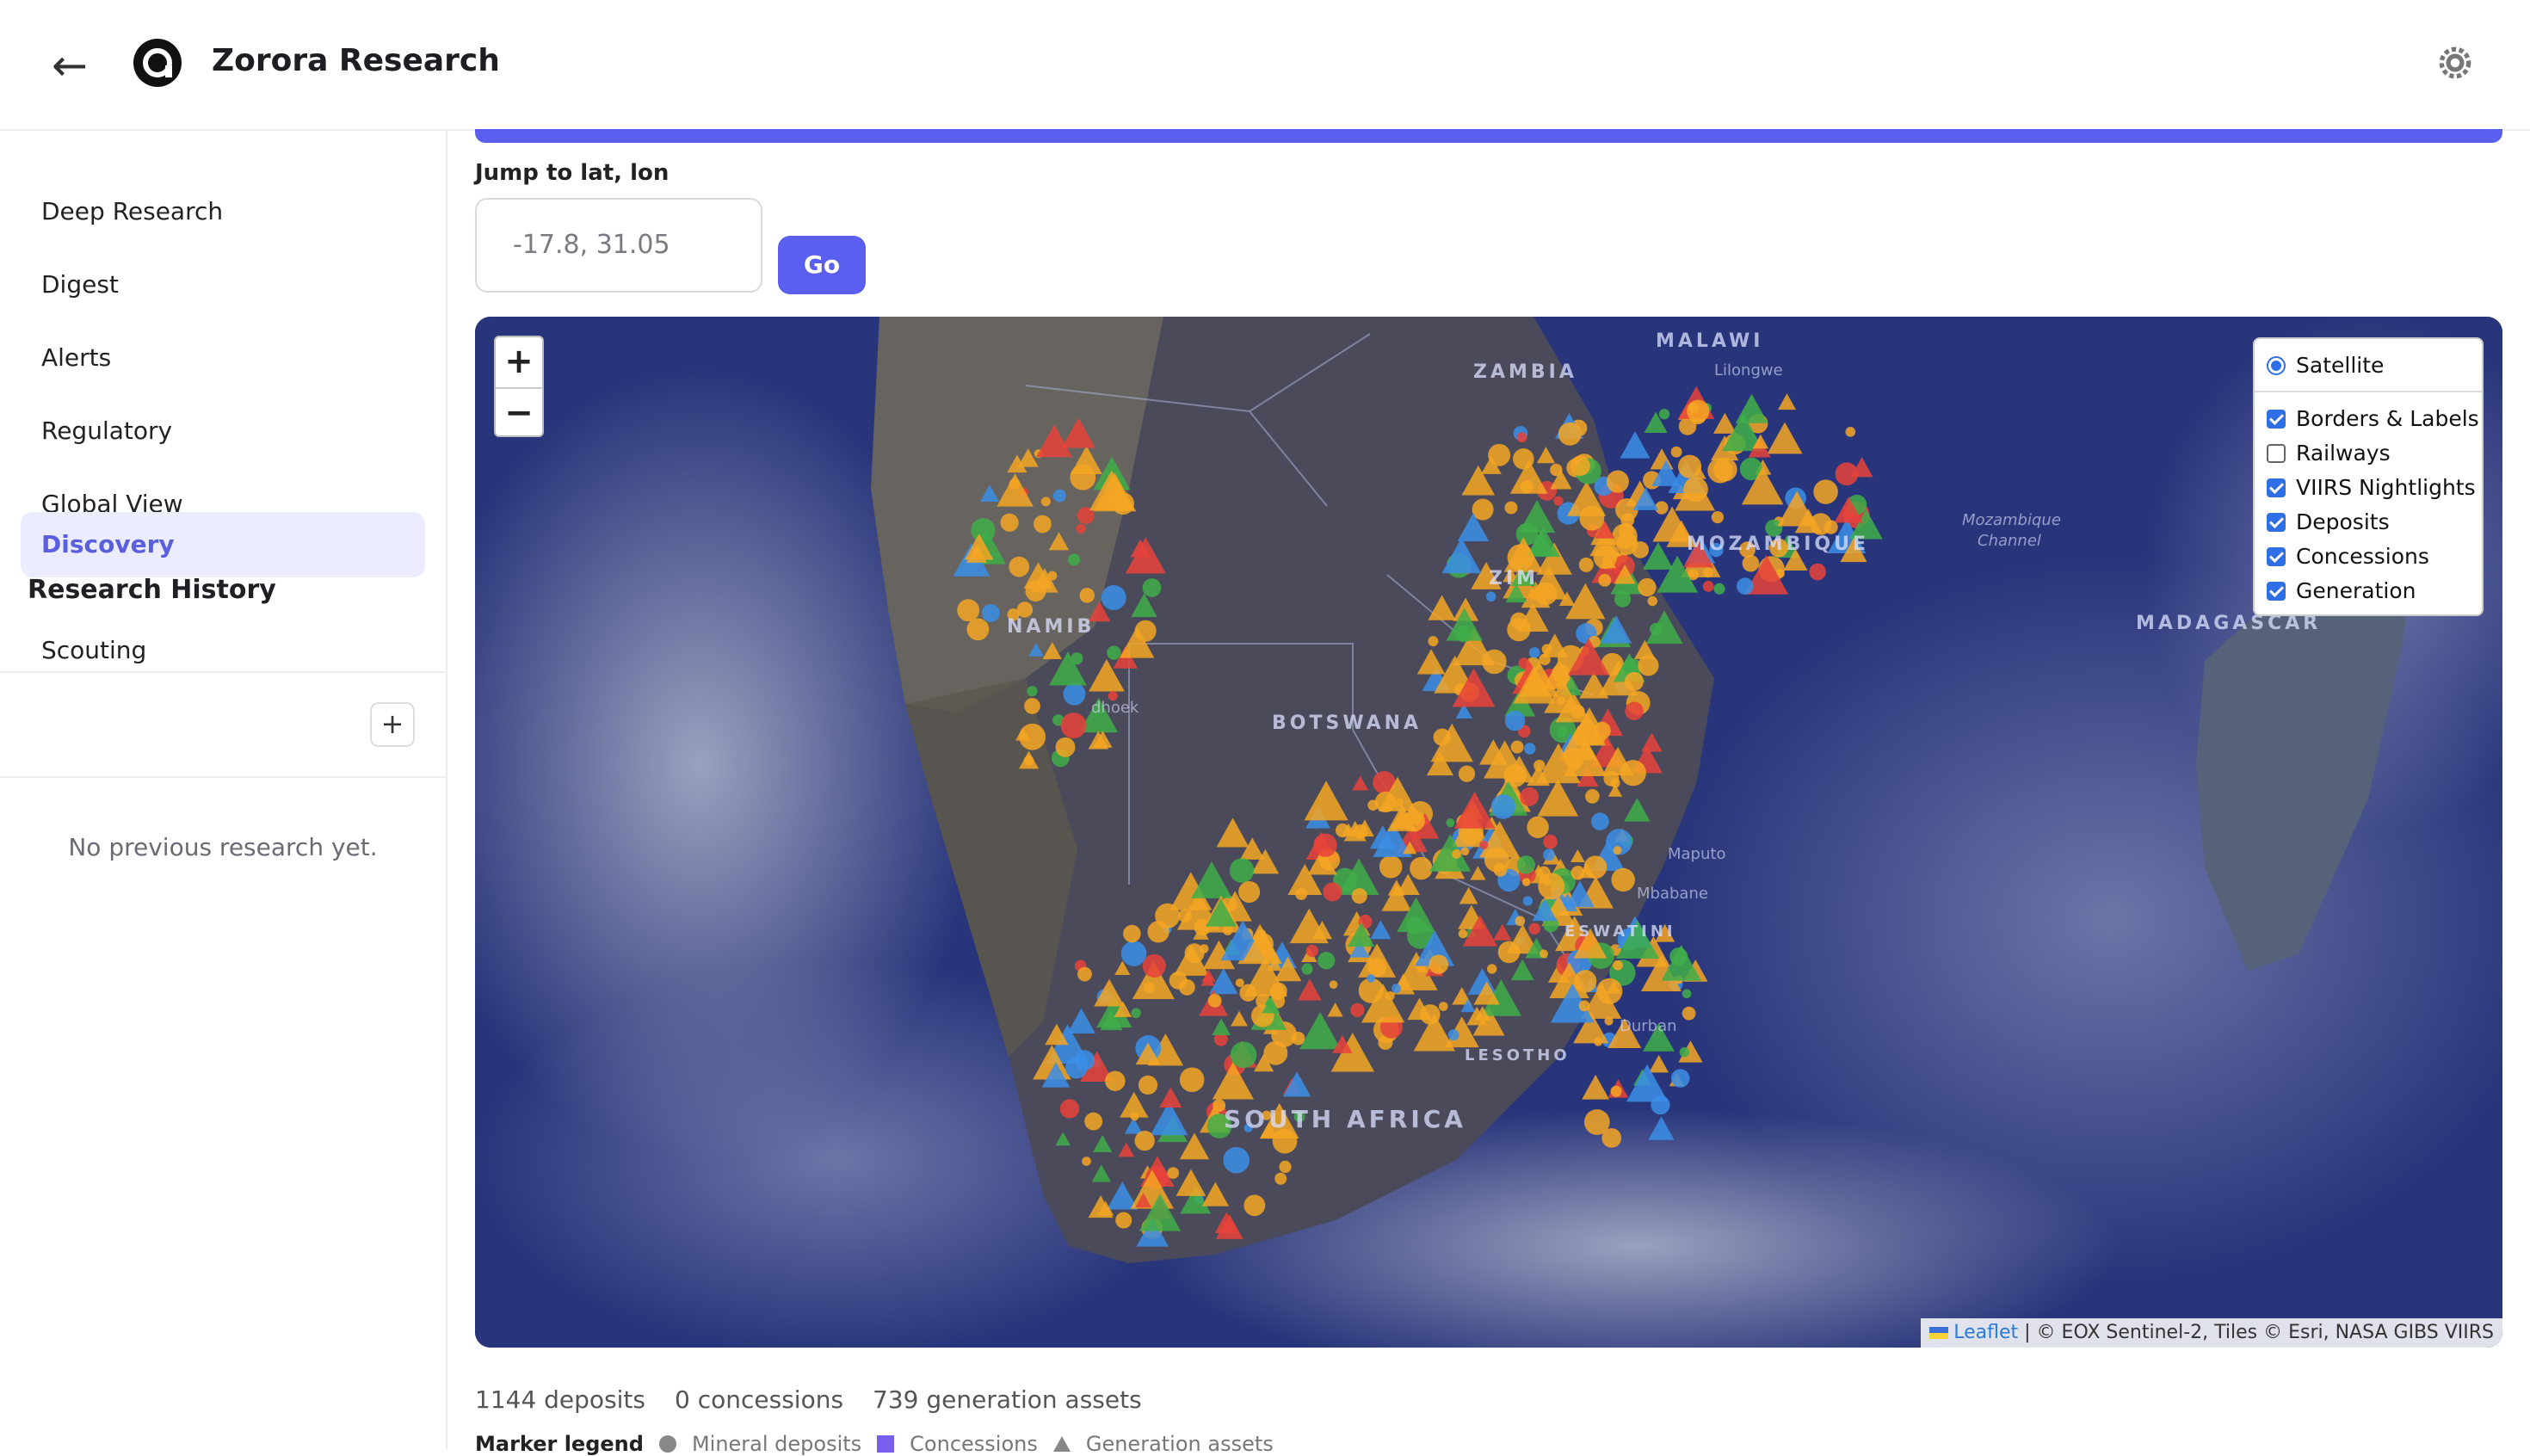  Describe the element at coordinates (2329, 453) in the screenshot. I see `layer-railways: Railways` at that location.